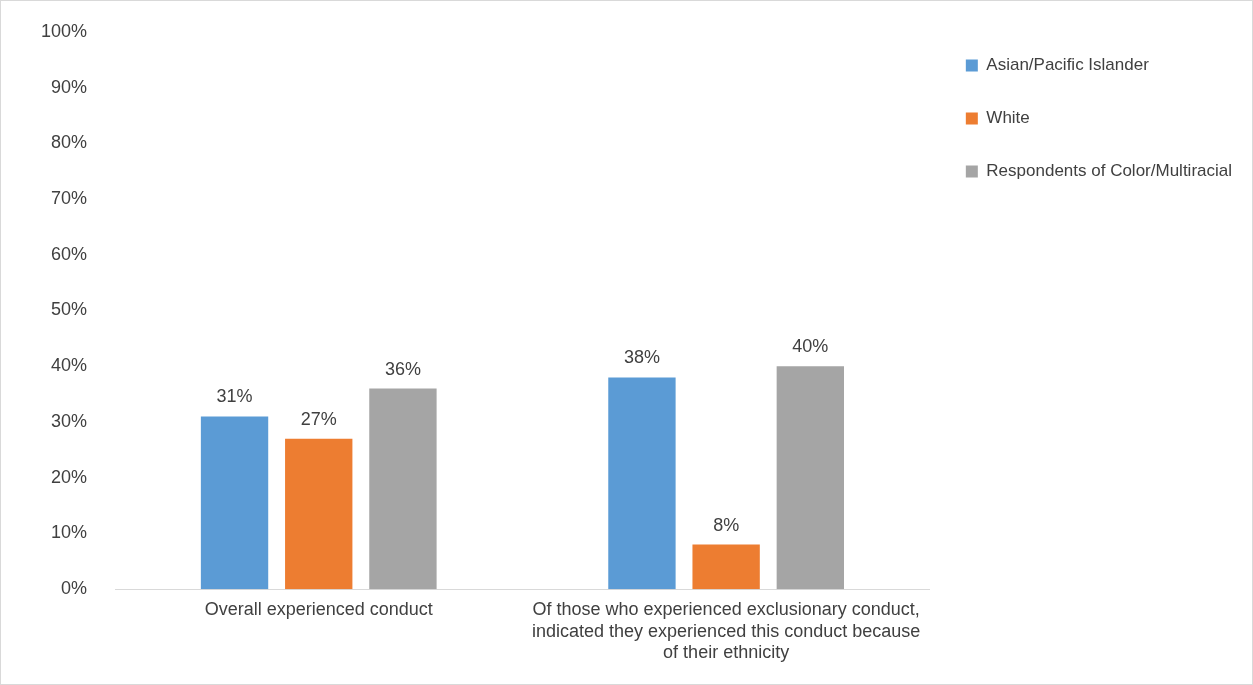  I want to click on y-tick-label: 70%, so click(69, 197).